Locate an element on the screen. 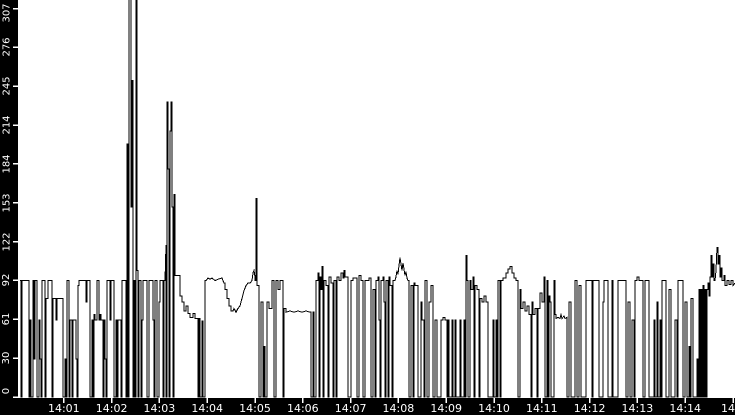 The image size is (735, 415). x-tick-label: 14:14 is located at coordinates (685, 408).